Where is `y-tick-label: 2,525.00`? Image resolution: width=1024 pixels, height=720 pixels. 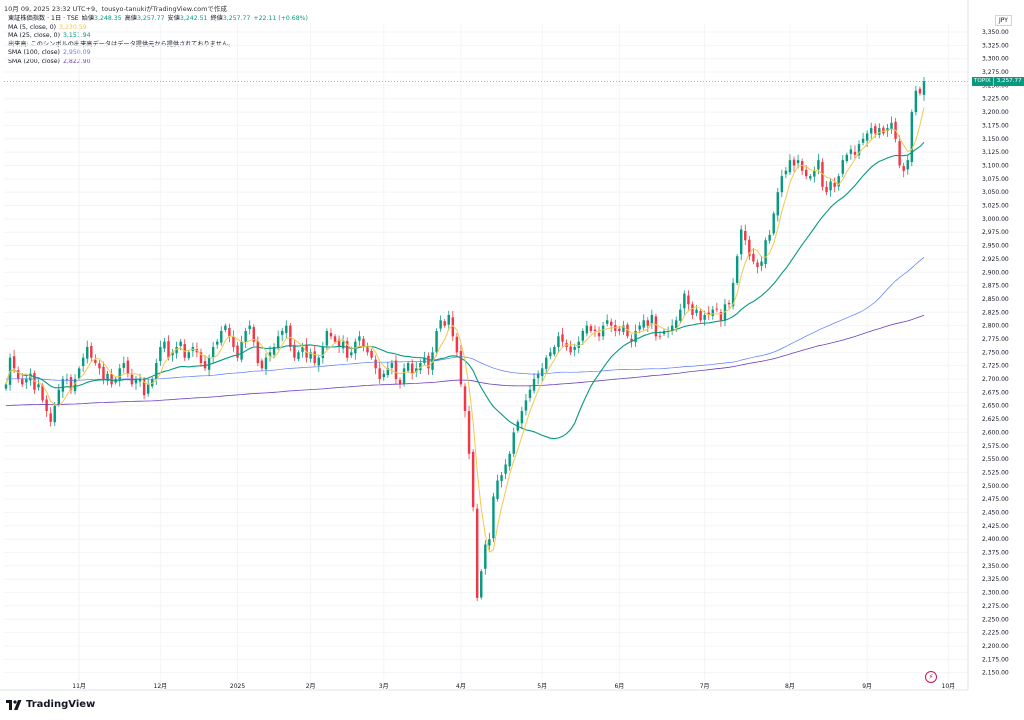 y-tick-label: 2,525.00 is located at coordinates (995, 472).